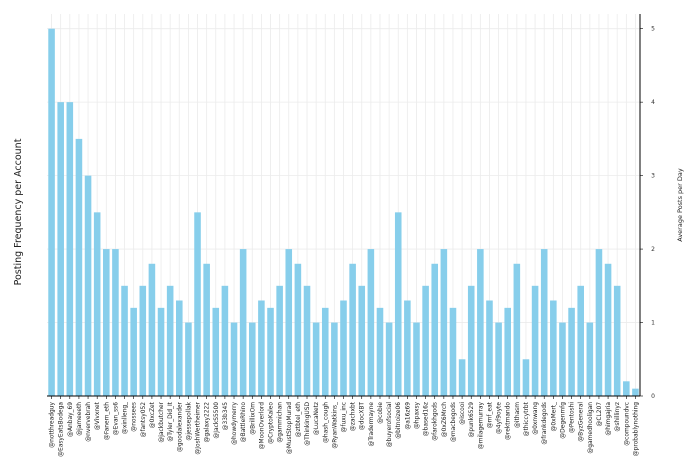 Image resolution: width=690 pixels, height=461 pixels. I want to click on x-tick-label: @ByzGeneral, so click(582, 422).